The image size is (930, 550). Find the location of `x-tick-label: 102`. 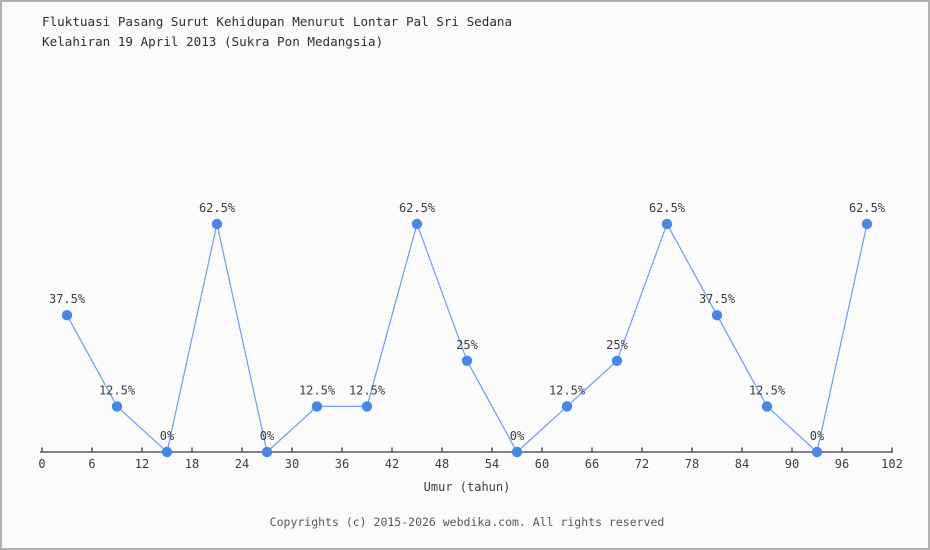

x-tick-label: 102 is located at coordinates (892, 464).